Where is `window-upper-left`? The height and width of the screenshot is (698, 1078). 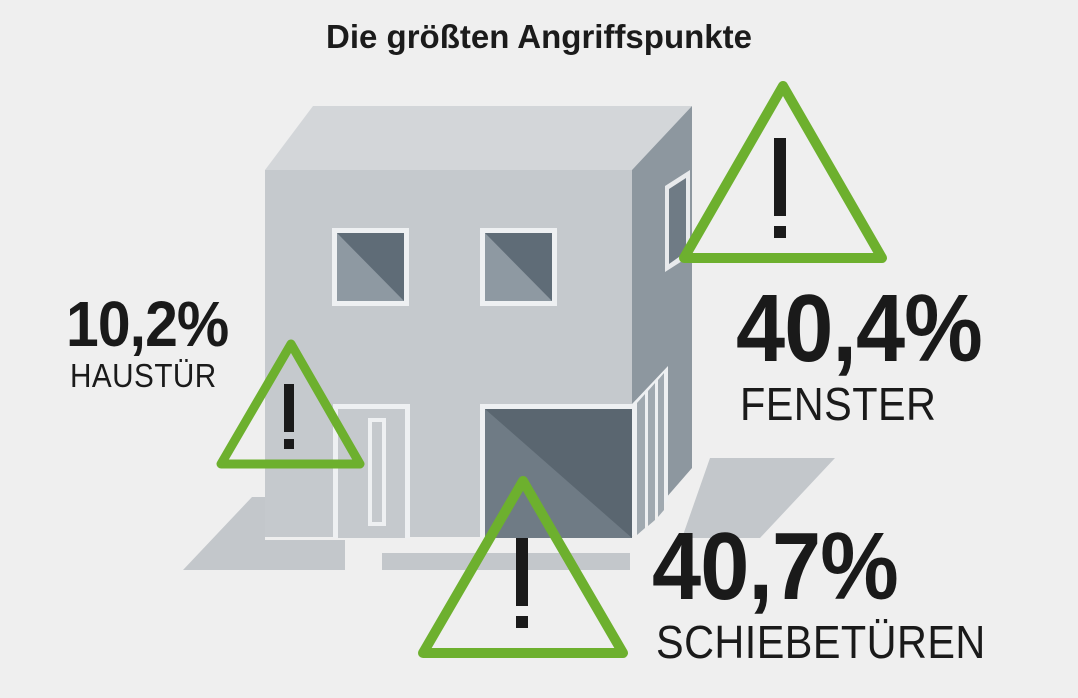
window-upper-left is located at coordinates (370, 267).